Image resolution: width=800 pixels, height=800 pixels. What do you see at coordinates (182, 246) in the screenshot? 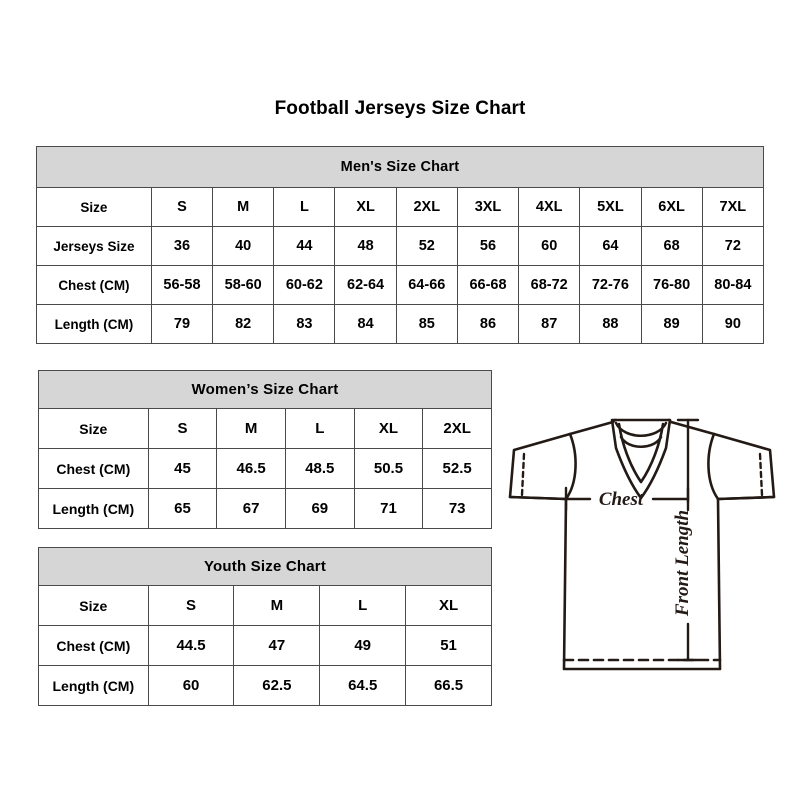
I see `mens-cell-r0-c0: 36` at bounding box center [182, 246].